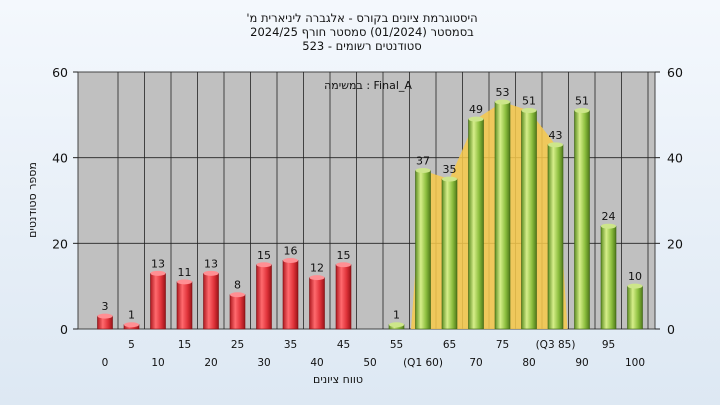 The width and height of the screenshot is (720, 405). Describe the element at coordinates (185, 272) in the screenshot. I see `bar-value-label-15: 11` at that location.